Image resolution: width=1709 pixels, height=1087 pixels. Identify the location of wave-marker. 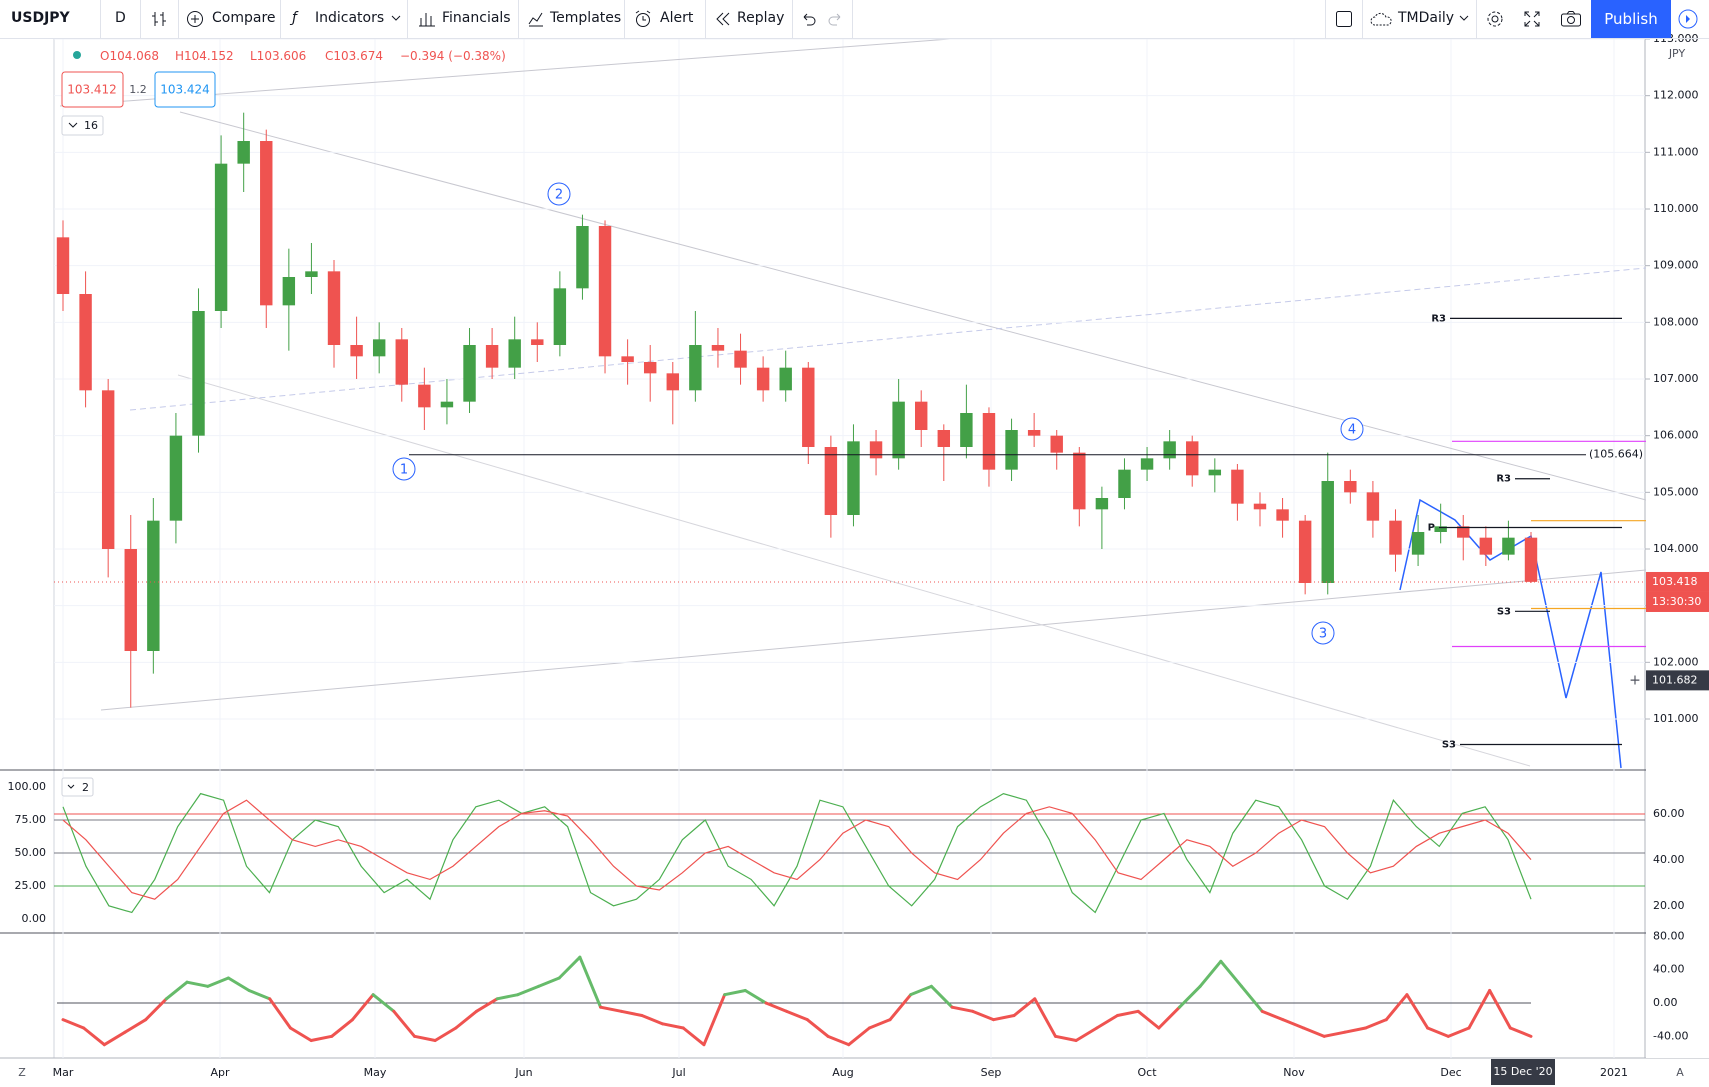
(1352, 429).